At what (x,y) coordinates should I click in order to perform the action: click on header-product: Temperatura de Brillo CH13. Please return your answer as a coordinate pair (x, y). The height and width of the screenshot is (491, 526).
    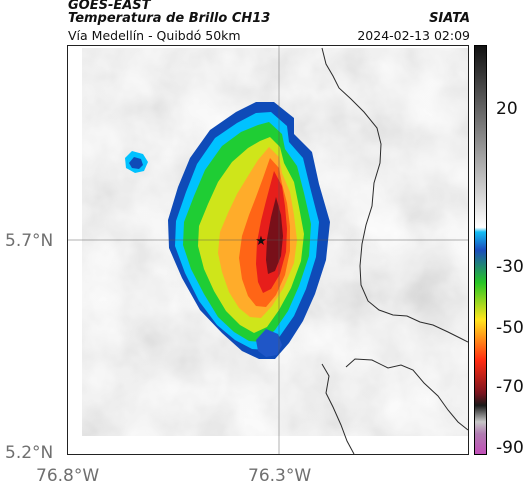
    Looking at the image, I should click on (169, 18).